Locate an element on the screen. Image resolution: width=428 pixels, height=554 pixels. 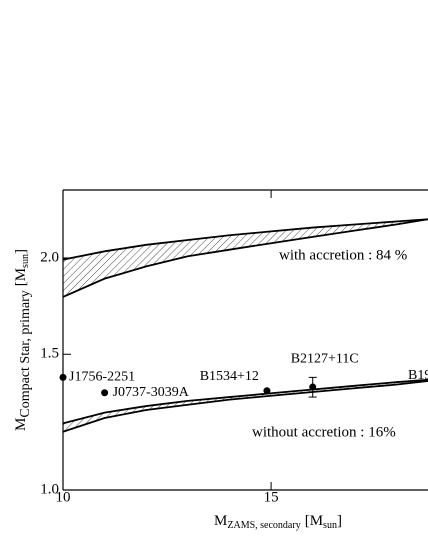
x-label-main: M is located at coordinates (220, 521).